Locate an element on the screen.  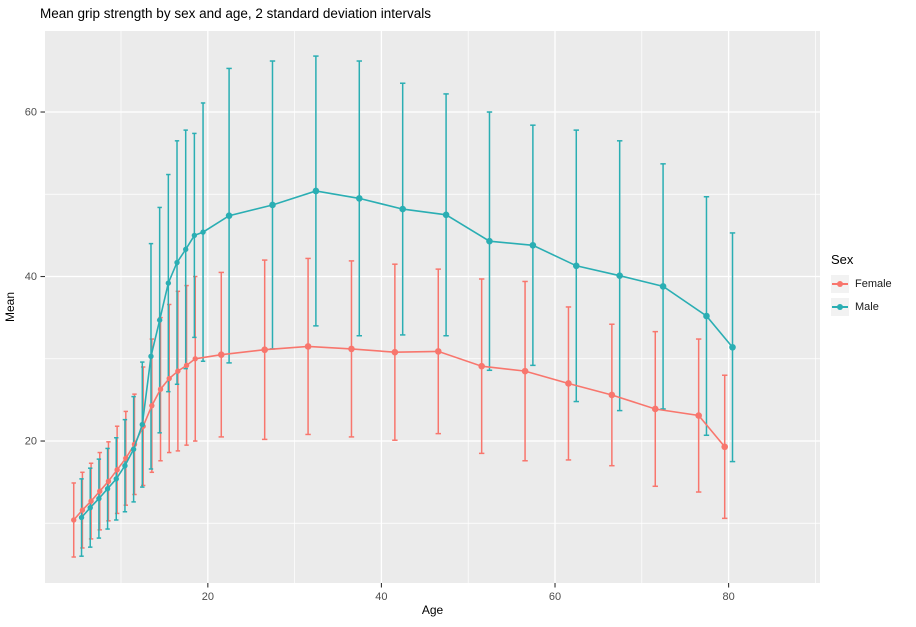
legend-item-male: Male is located at coordinates (861, 307).